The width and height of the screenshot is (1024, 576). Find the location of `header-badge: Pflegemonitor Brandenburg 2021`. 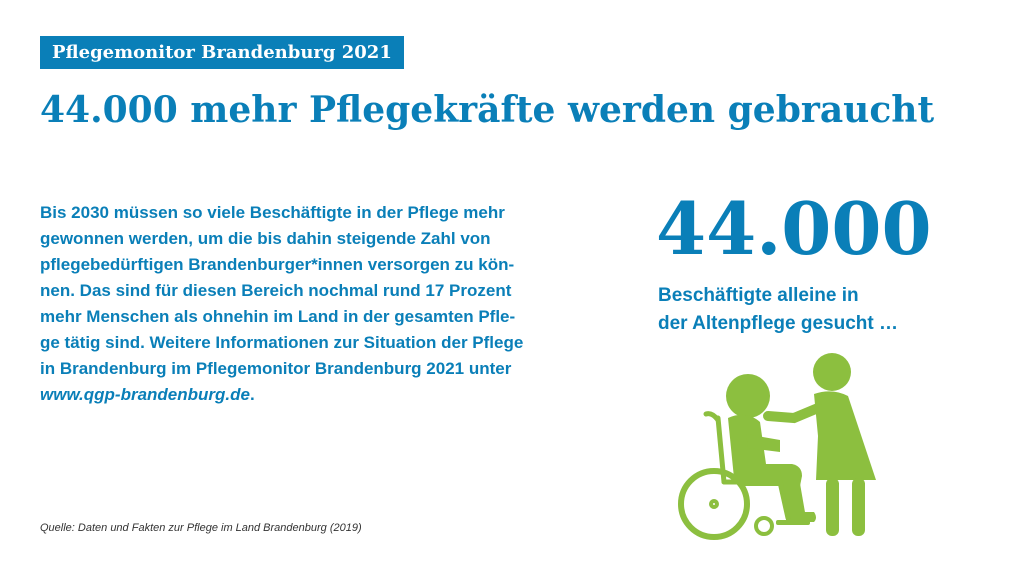

header-badge: Pflegemonitor Brandenburg 2021 is located at coordinates (222, 52).